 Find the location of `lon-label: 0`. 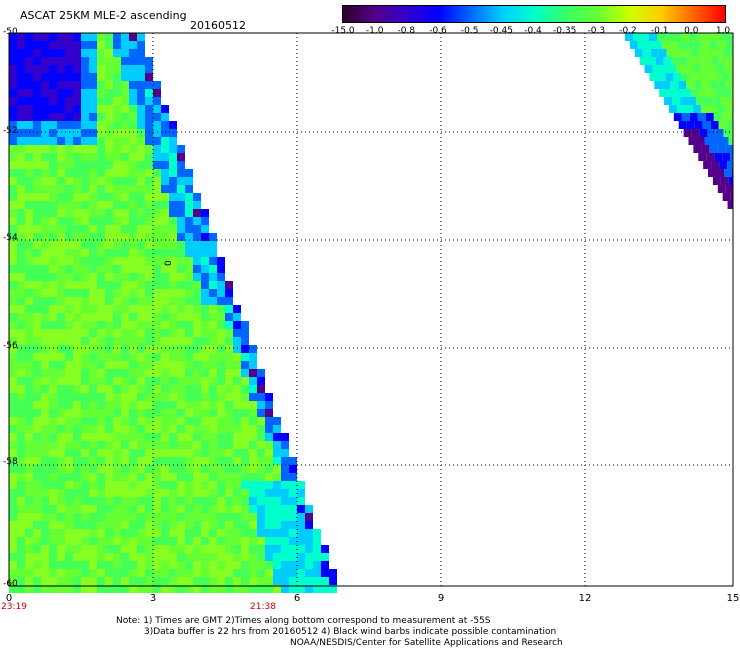

lon-label: 0 is located at coordinates (9, 598).